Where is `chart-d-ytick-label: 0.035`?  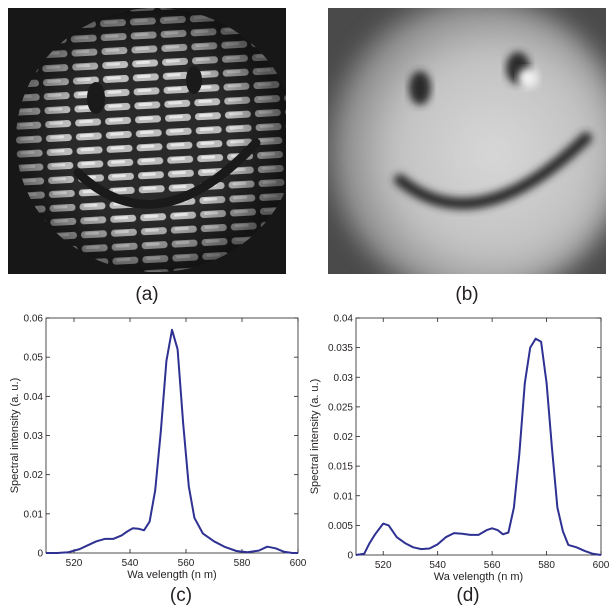 chart-d-ytick-label: 0.035 is located at coordinates (340, 348).